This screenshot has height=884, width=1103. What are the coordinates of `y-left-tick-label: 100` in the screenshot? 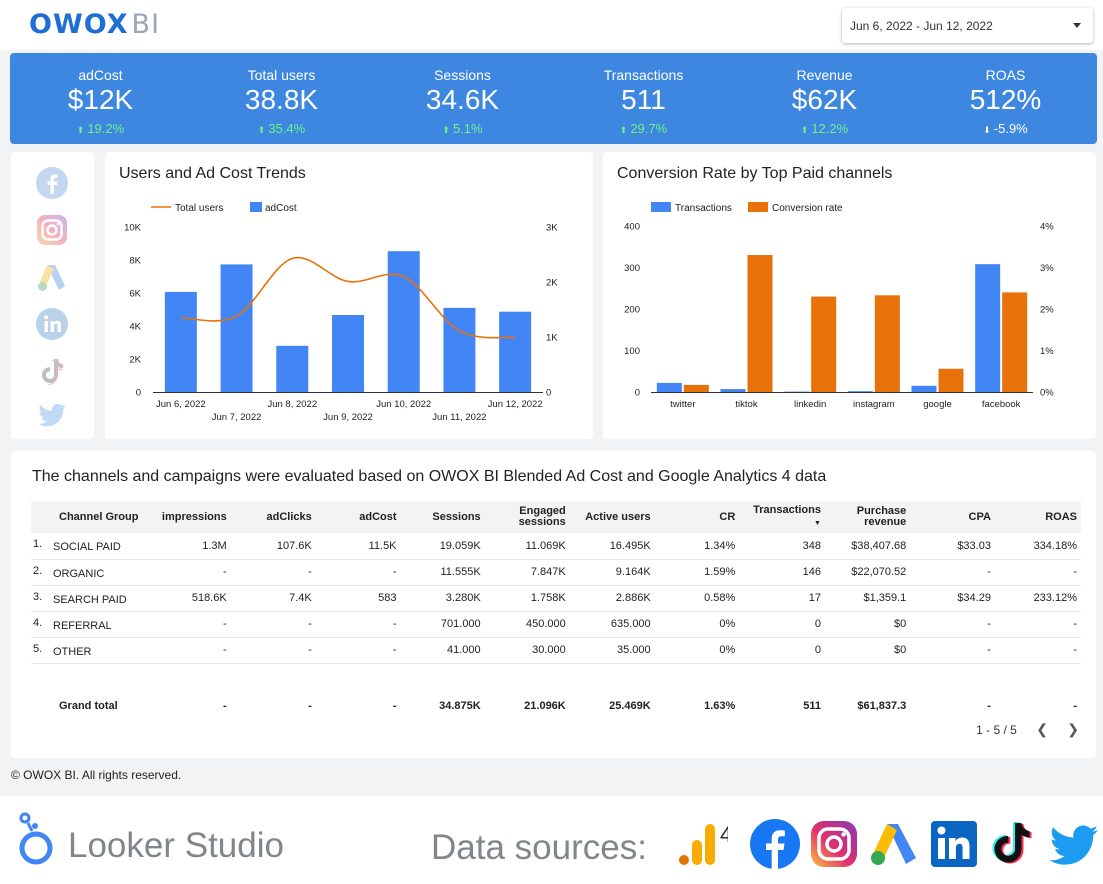 It's located at (632, 351).